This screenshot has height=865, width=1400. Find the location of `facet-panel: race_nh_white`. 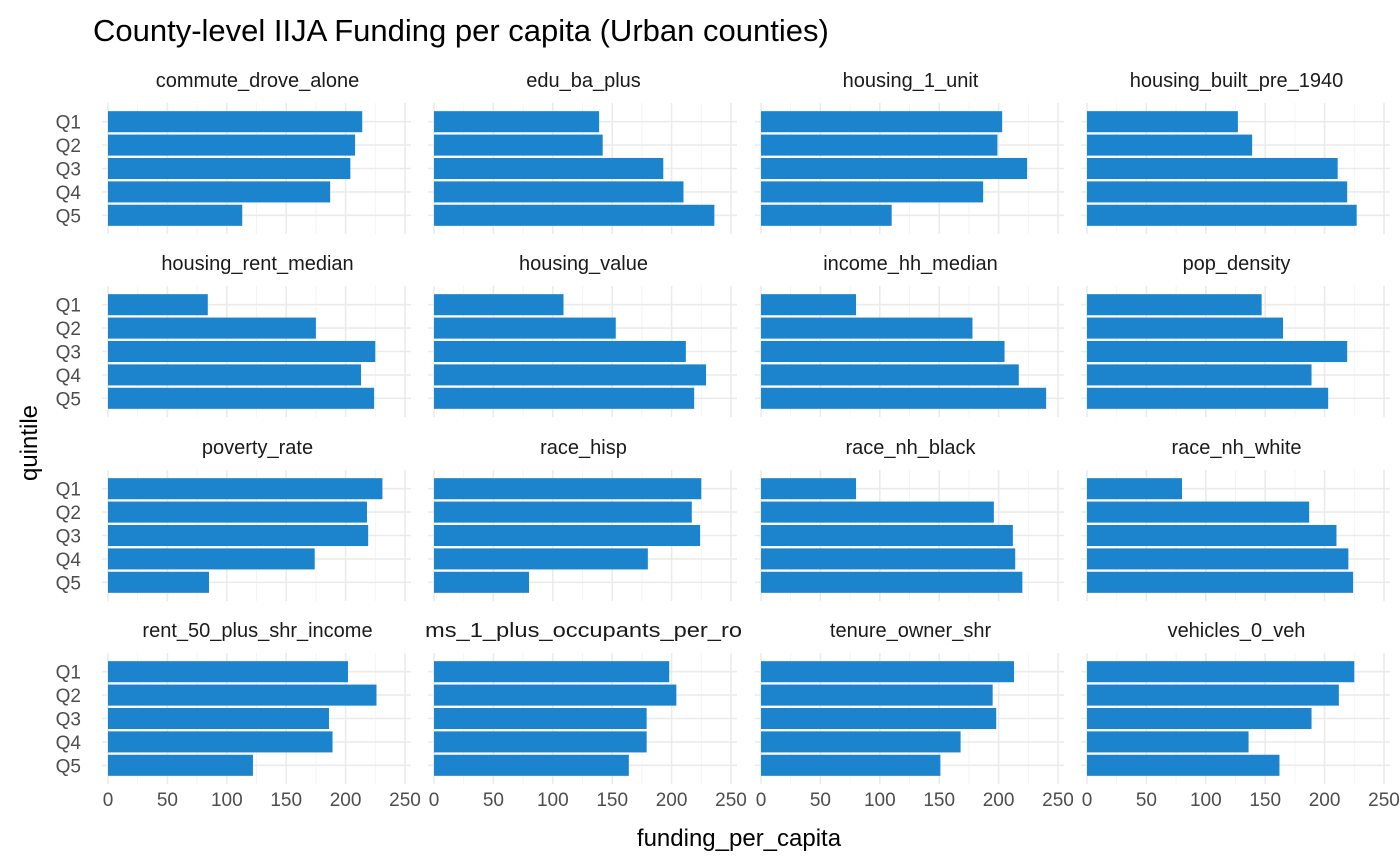

facet-panel: race_nh_white is located at coordinates (1235, 519).